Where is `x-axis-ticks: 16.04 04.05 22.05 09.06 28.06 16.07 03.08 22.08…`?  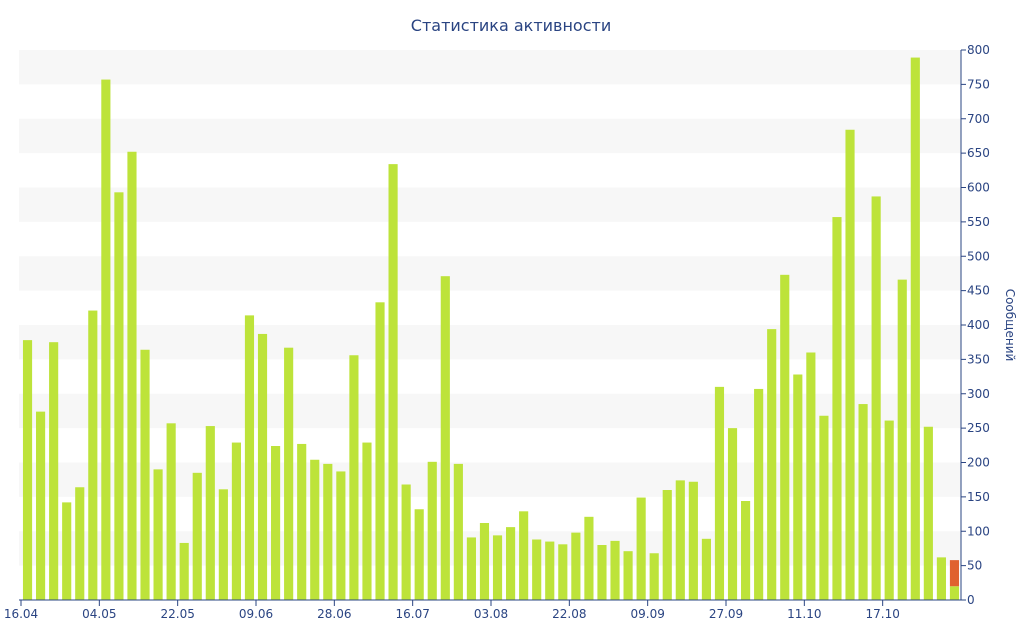 x-axis-ticks: 16.04 04.05 22.05 09.06 28.06 16.07 03.08 22.08… is located at coordinates (452, 610).